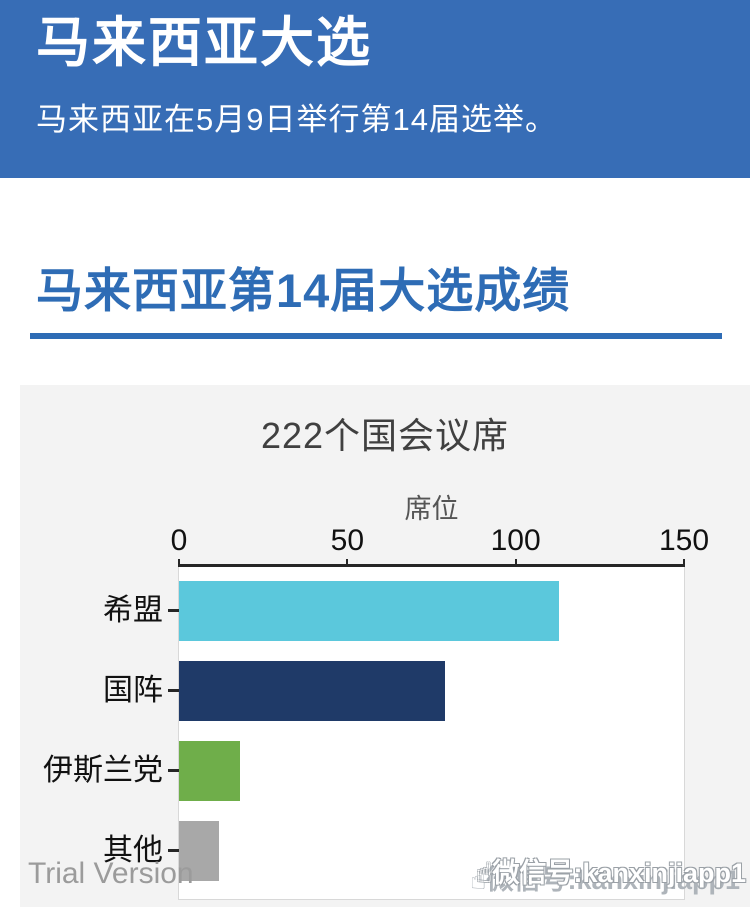  Describe the element at coordinates (347, 540) in the screenshot. I see `x-tick-label: 50` at that location.